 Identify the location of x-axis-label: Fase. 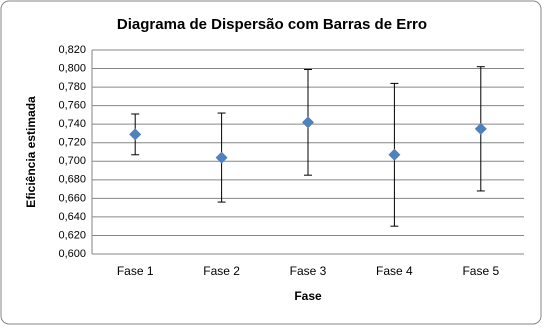
(308, 296).